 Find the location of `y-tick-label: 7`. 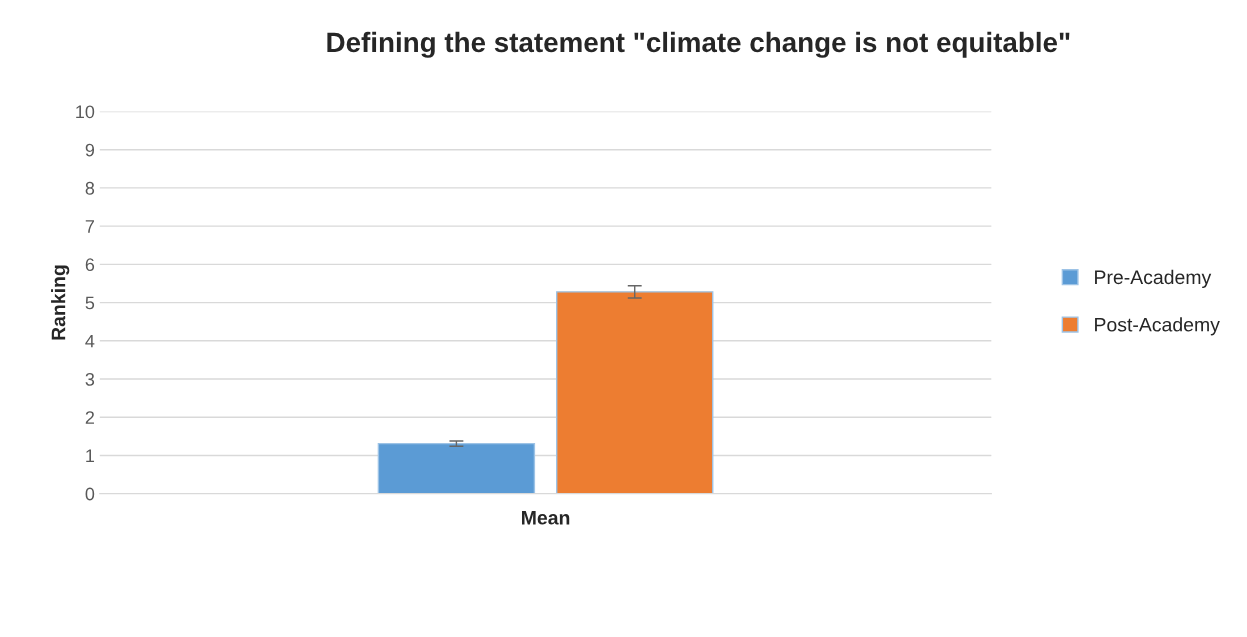

y-tick-label: 7 is located at coordinates (89, 226).